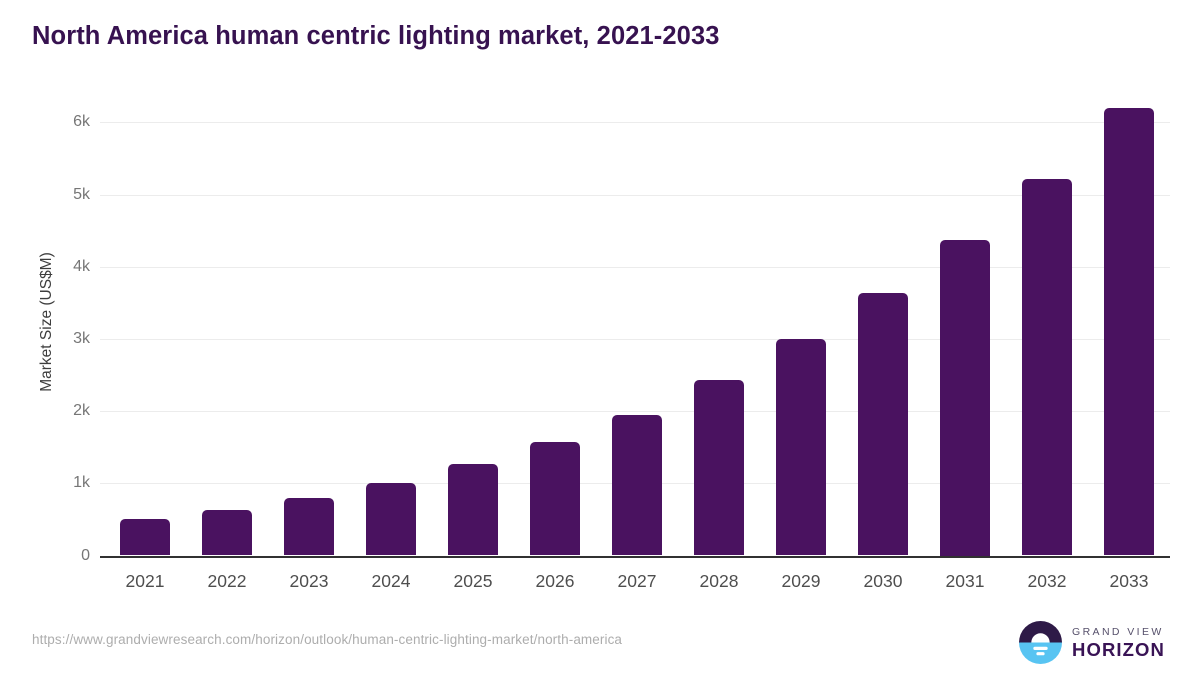 The height and width of the screenshot is (675, 1200). Describe the element at coordinates (555, 581) in the screenshot. I see `x-tick-label-2026: 2026` at that location.